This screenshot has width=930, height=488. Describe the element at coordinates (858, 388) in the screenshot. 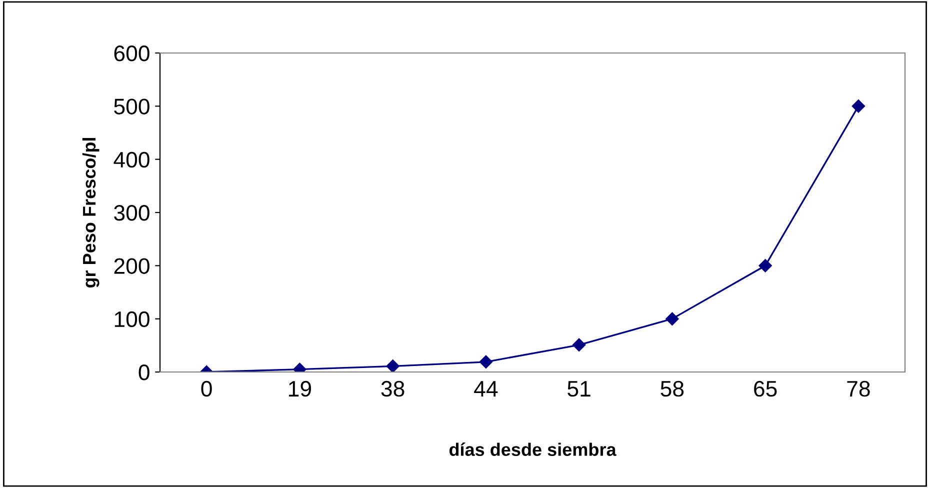

I see `x-tick-label: 78` at that location.